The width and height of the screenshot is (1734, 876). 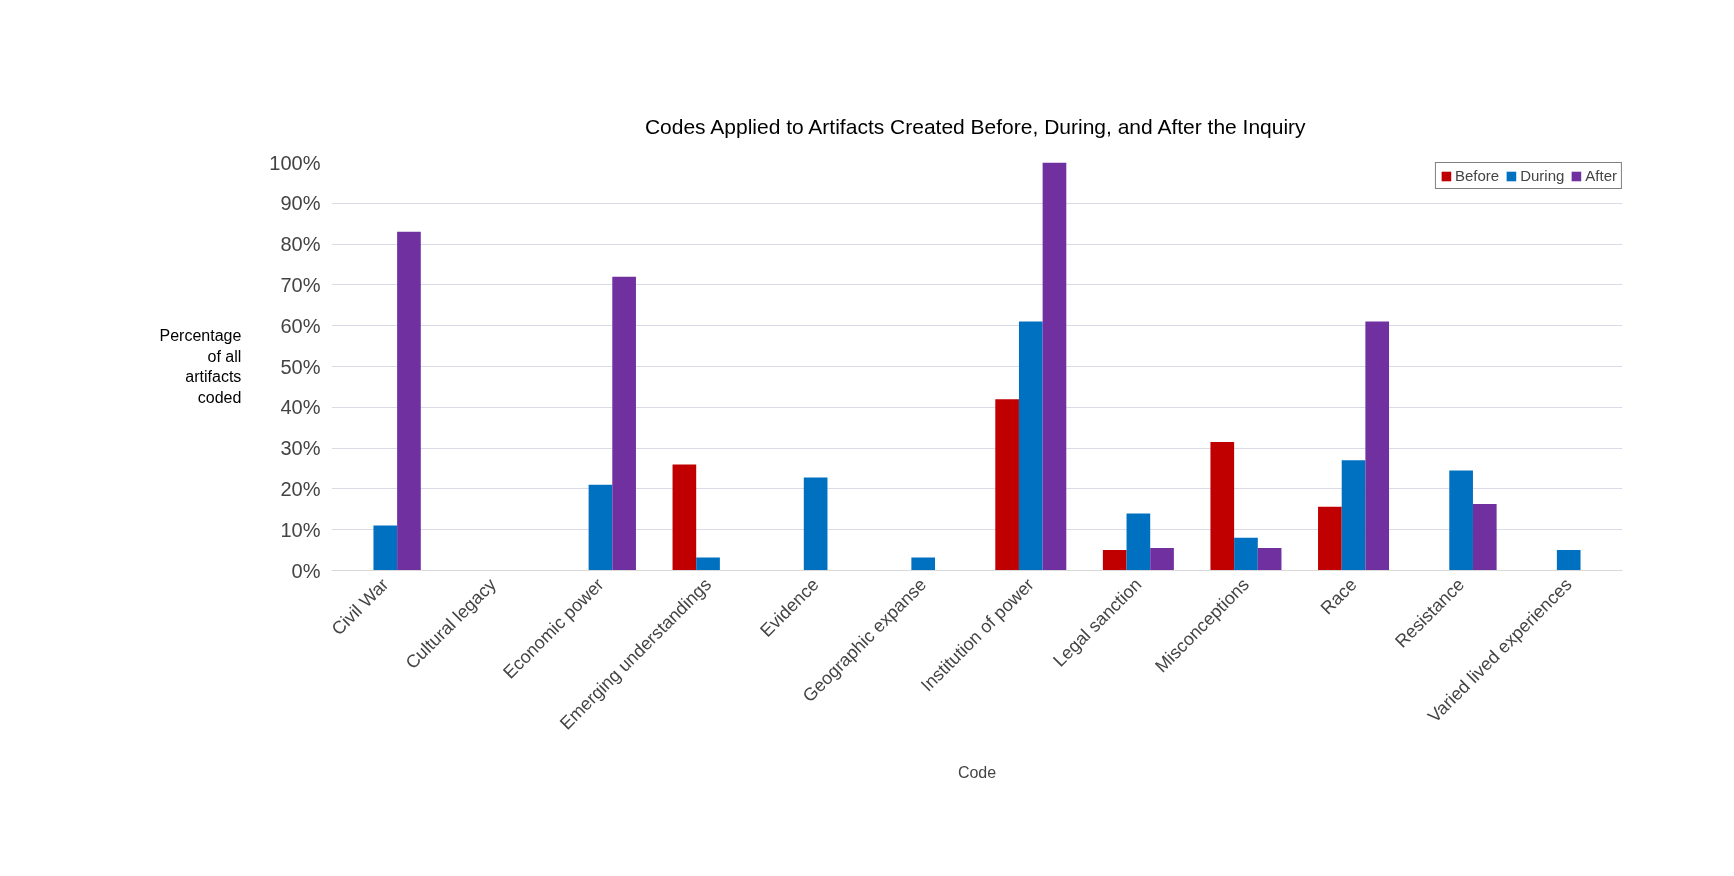 What do you see at coordinates (300, 203) in the screenshot?
I see `y-tick-label: 90%` at bounding box center [300, 203].